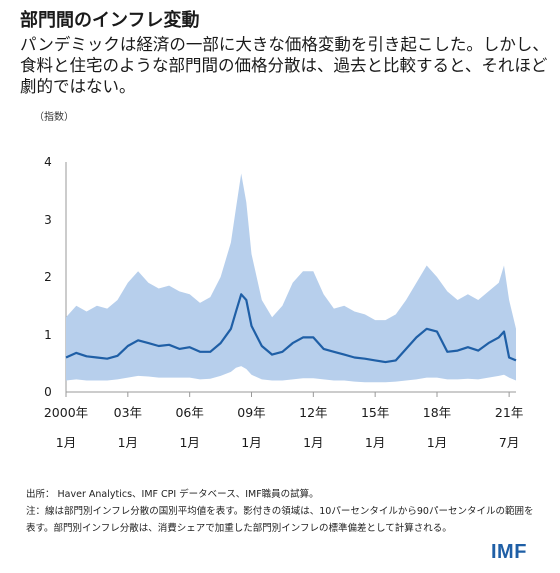 Image resolution: width=560 pixels, height=573 pixels. What do you see at coordinates (48, 162) in the screenshot?
I see `y-tick-label: 4` at bounding box center [48, 162].